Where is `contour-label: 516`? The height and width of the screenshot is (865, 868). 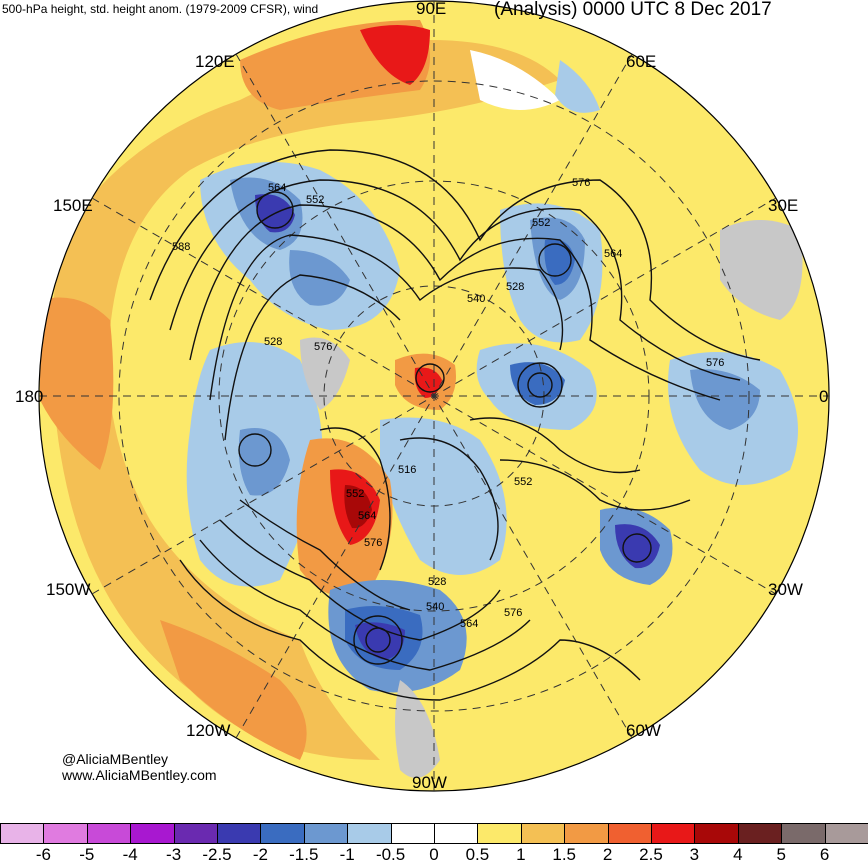 contour-label: 516 is located at coordinates (407, 470).